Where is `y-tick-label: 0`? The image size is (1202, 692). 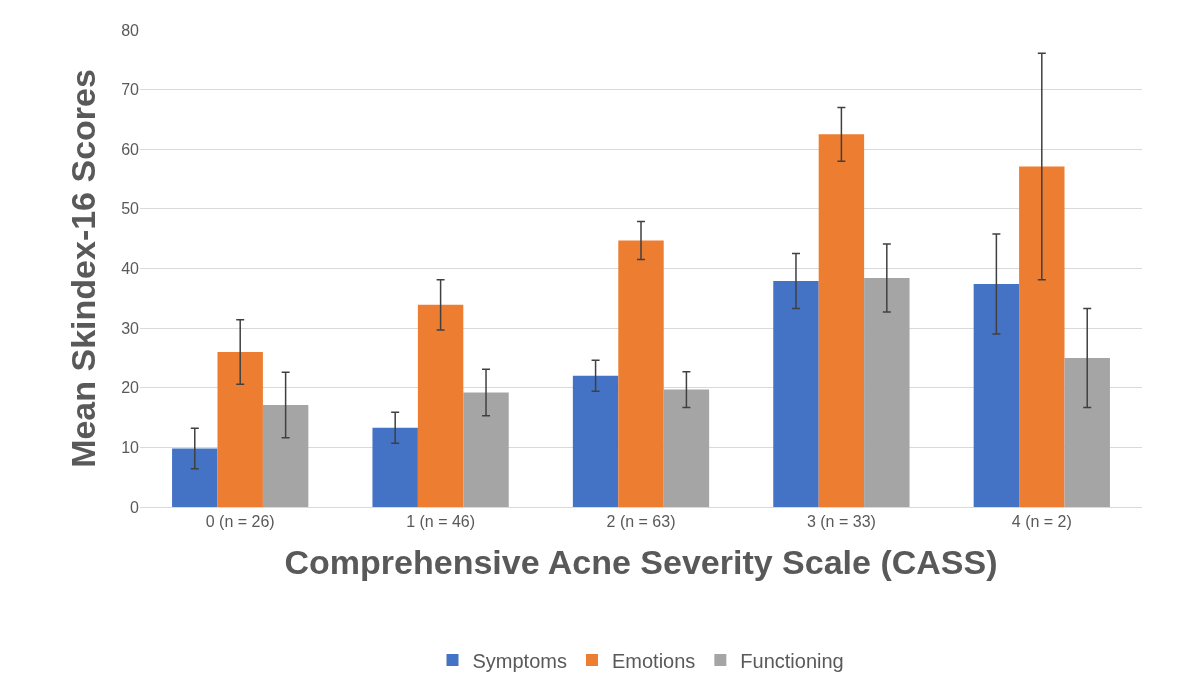
y-tick-label: 0 is located at coordinates (135, 507).